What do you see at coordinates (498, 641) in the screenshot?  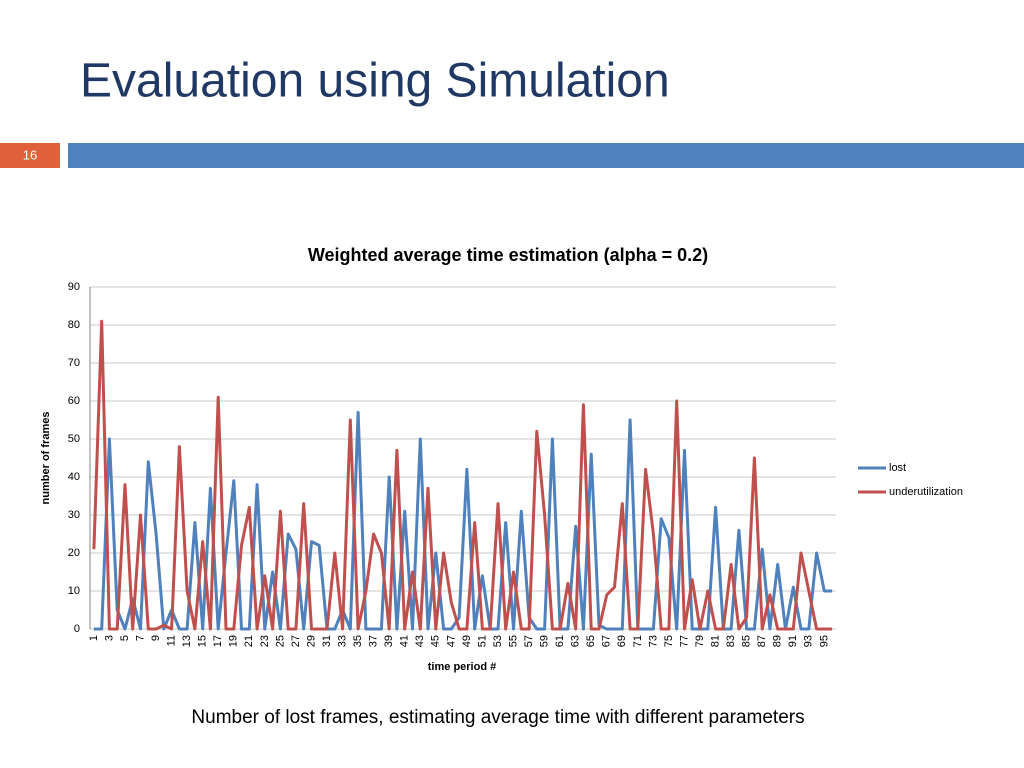 I see `x-tick-label: 53` at bounding box center [498, 641].